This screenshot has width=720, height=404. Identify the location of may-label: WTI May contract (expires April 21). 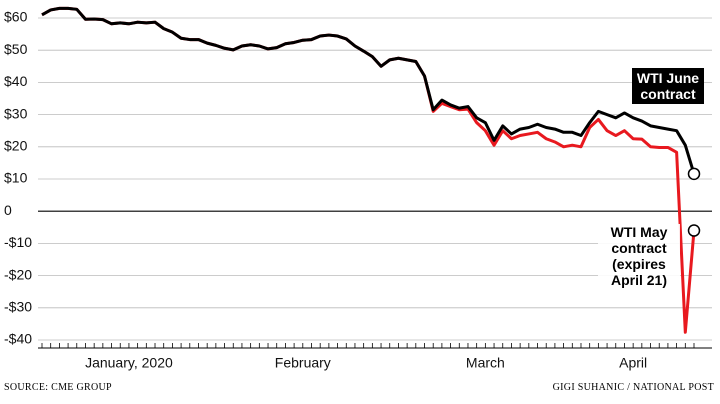
(639, 256).